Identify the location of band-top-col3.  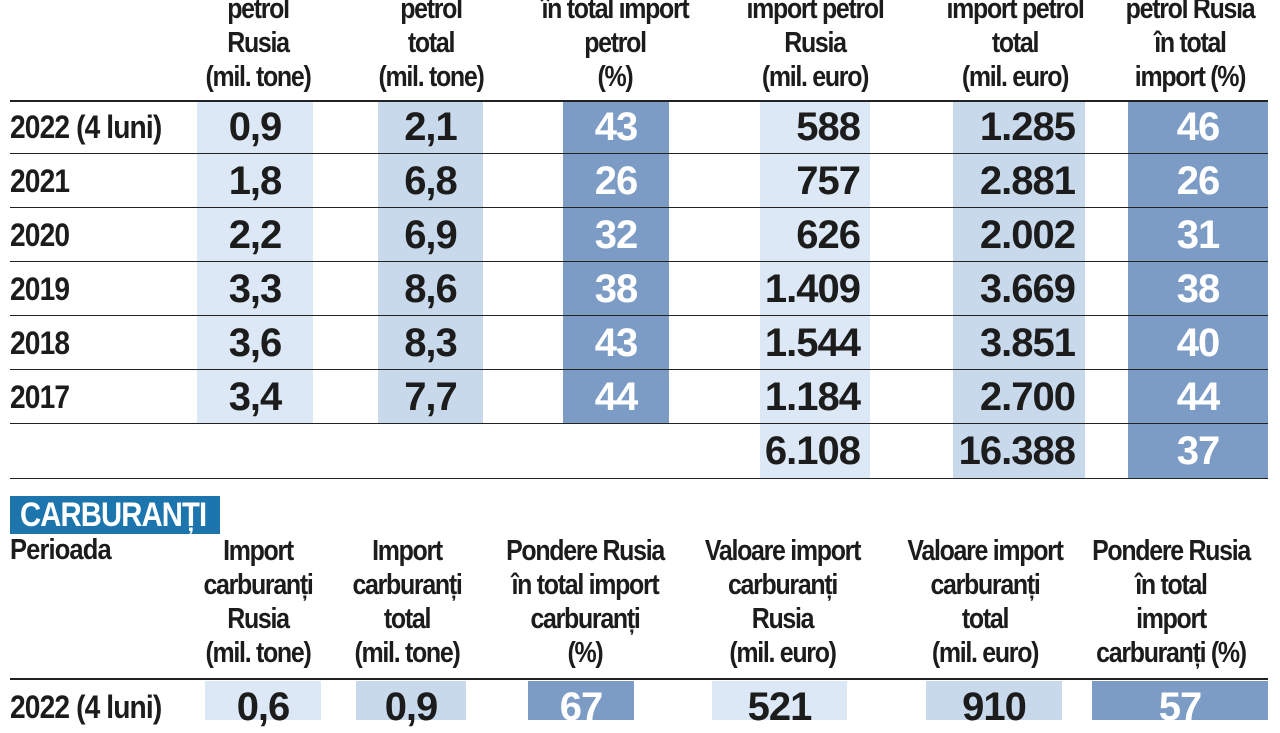
(616, 262).